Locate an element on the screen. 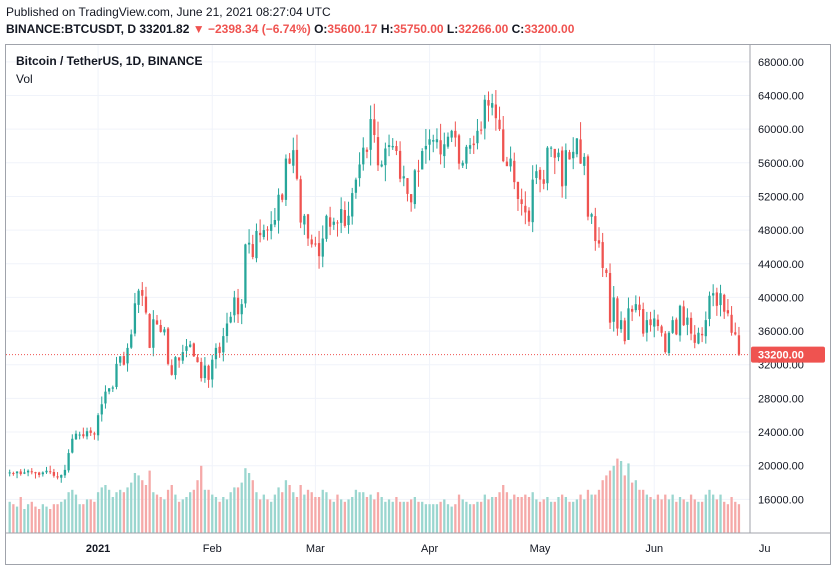 The width and height of the screenshot is (835, 570). price-tick-label: 48000.00 is located at coordinates (781, 231).